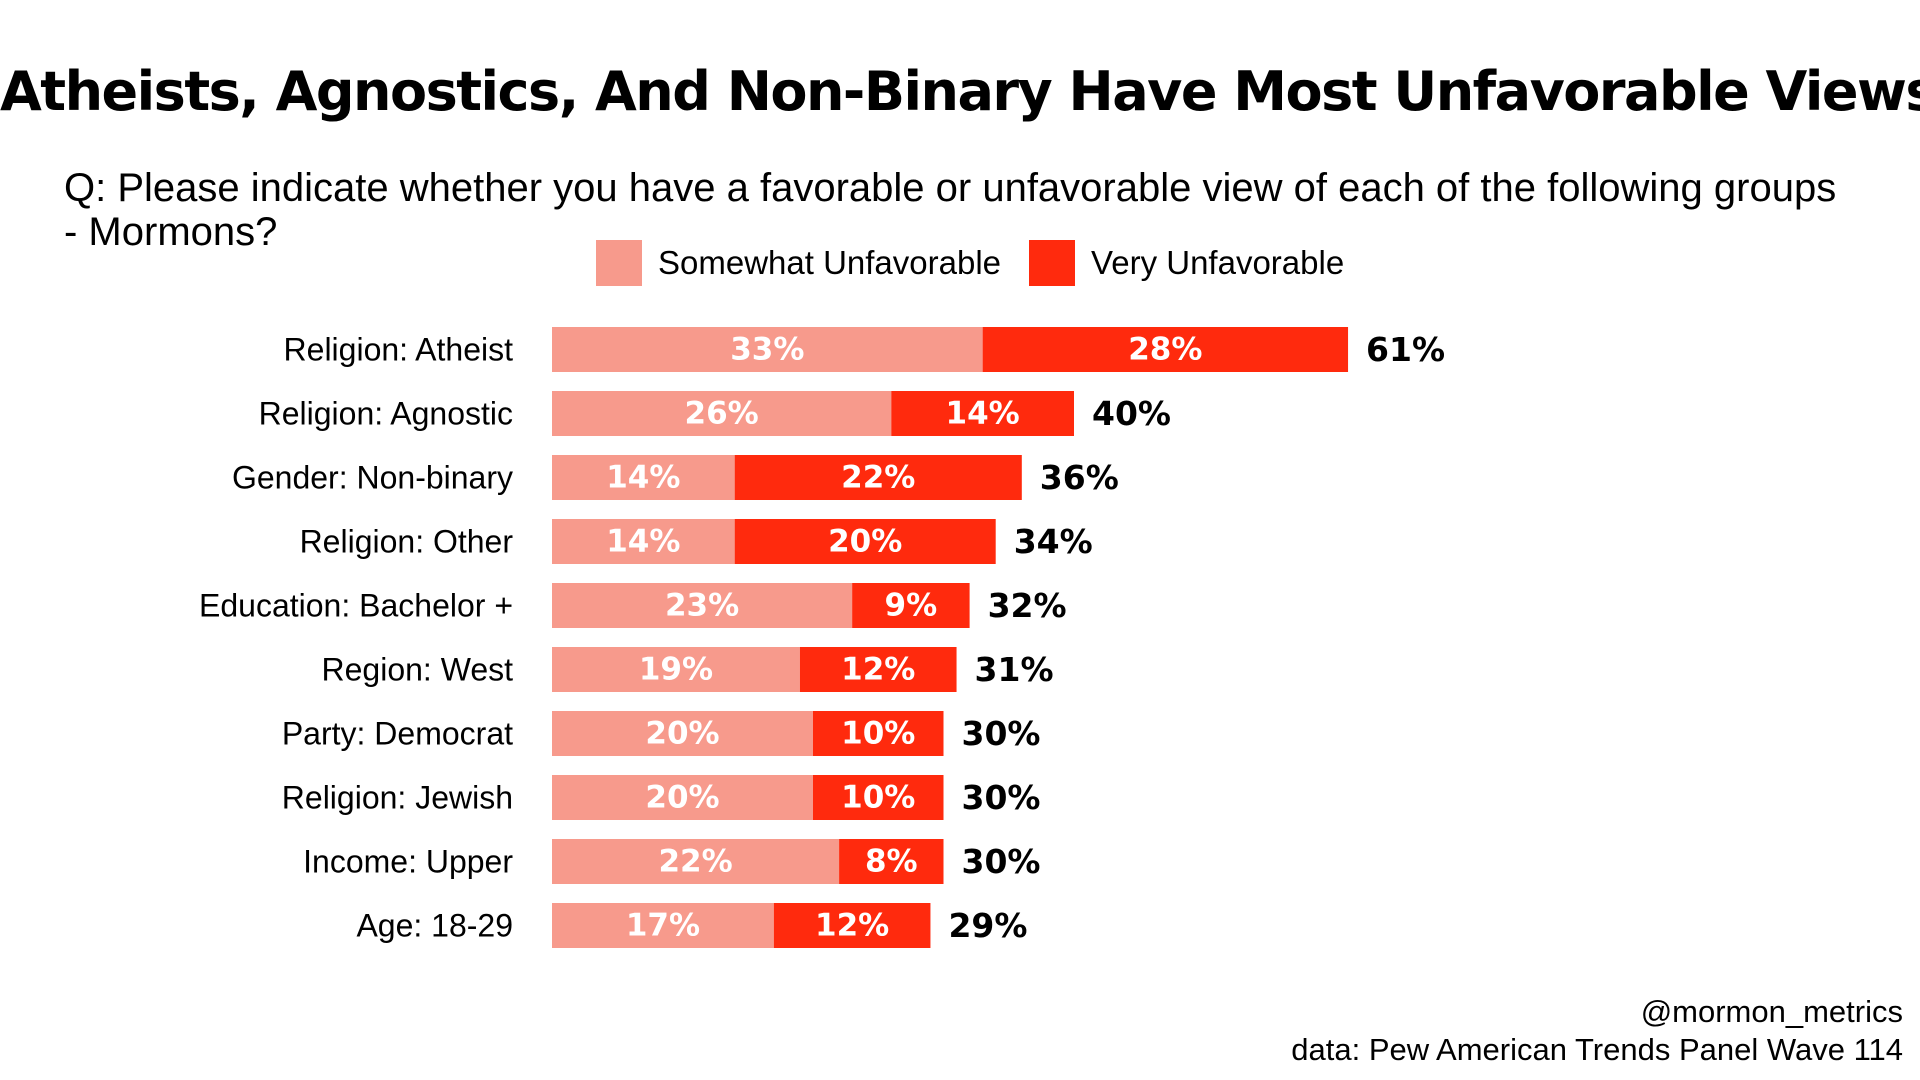 The width and height of the screenshot is (1920, 1080). I want to click on legend-item-somewhat: Somewhat Unfavorable, so click(798, 263).